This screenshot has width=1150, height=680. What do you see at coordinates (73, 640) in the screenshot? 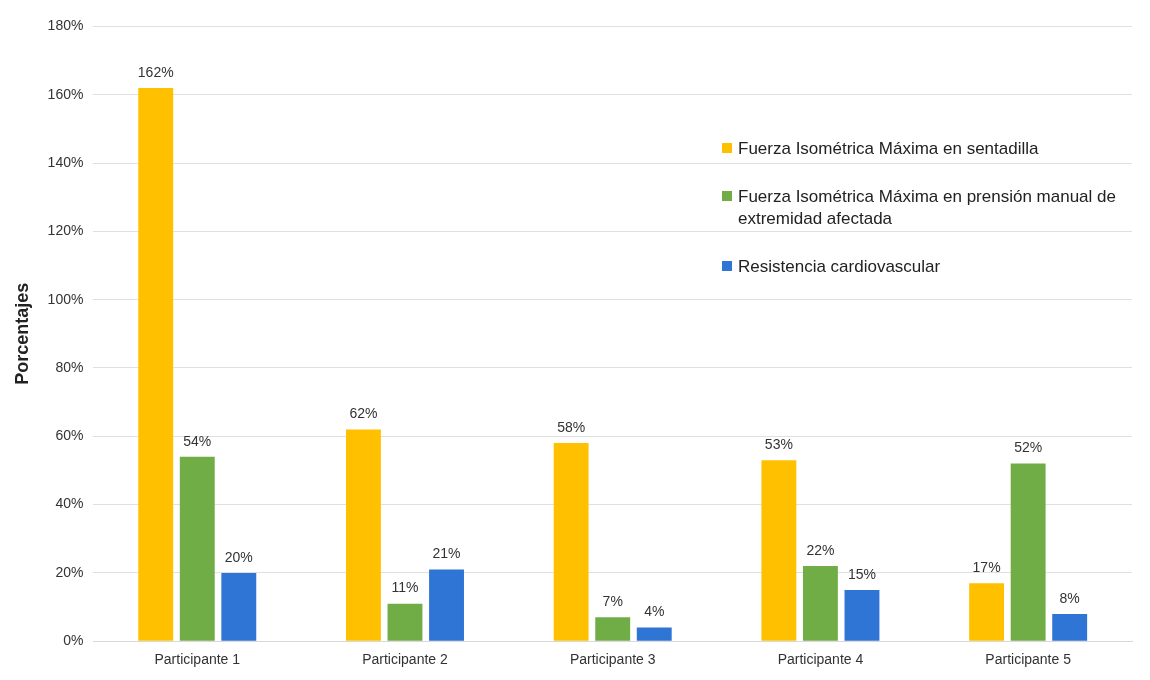
I see `y-tick-label: 0%` at bounding box center [73, 640].